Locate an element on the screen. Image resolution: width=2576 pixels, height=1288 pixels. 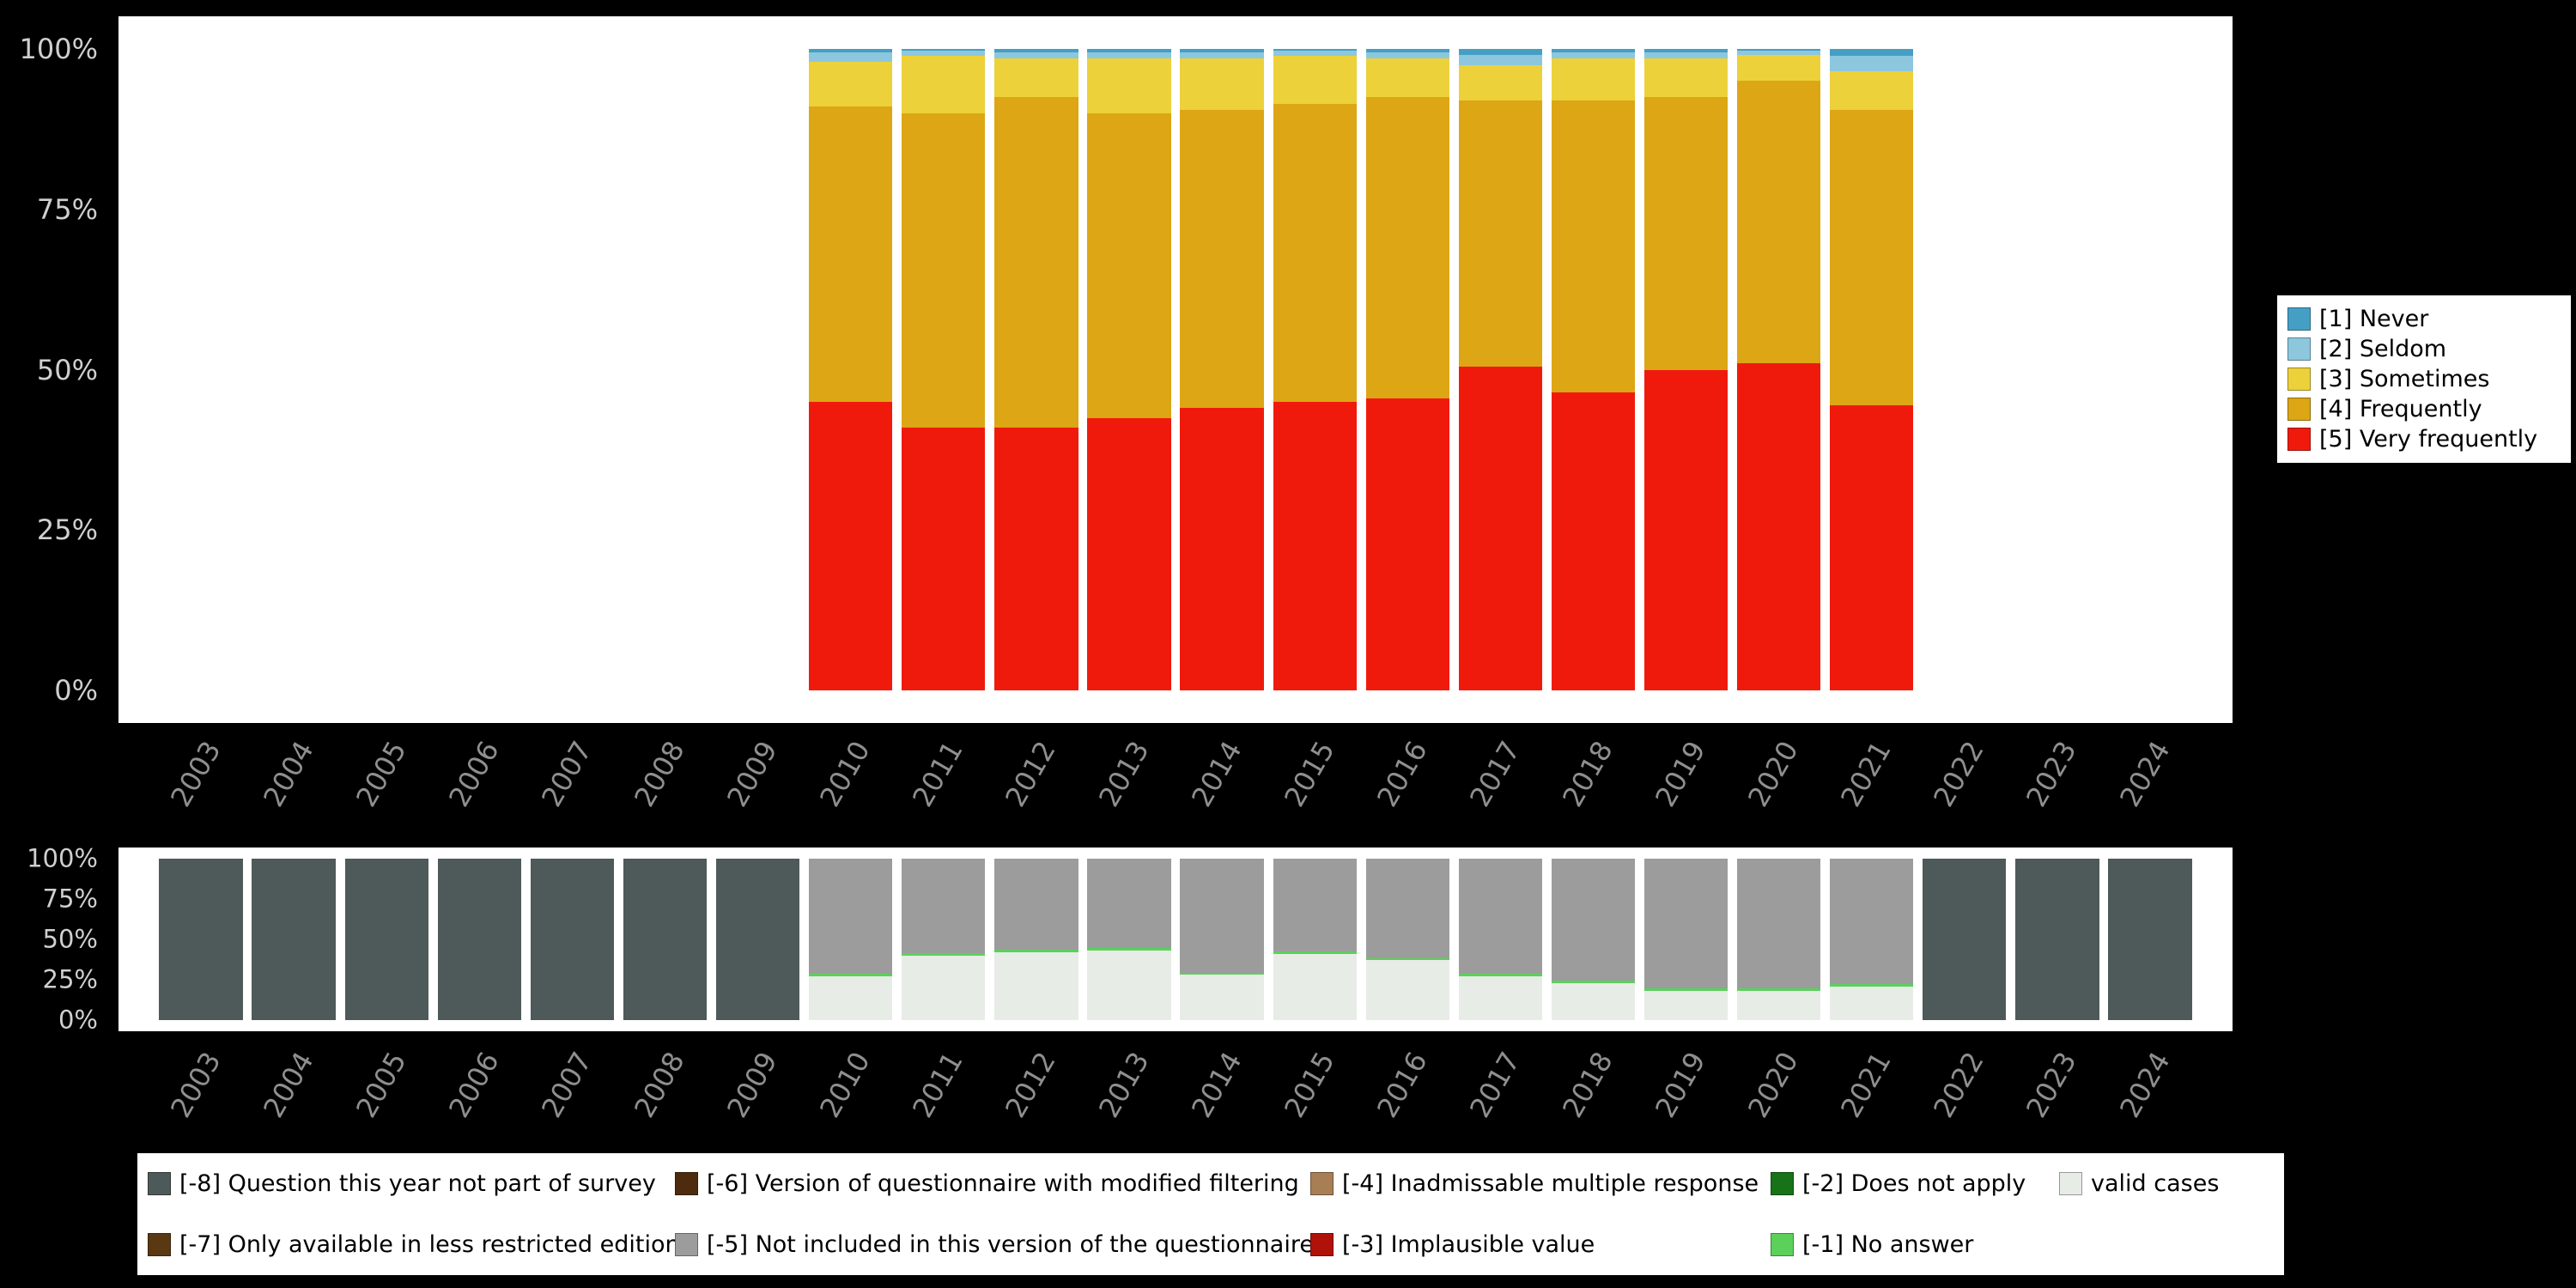
stacked-bar-2014 is located at coordinates (1222, 940).